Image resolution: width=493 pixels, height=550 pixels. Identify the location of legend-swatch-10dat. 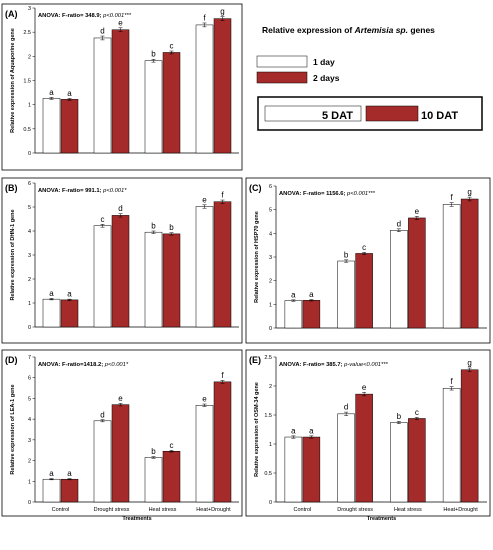
(392, 113).